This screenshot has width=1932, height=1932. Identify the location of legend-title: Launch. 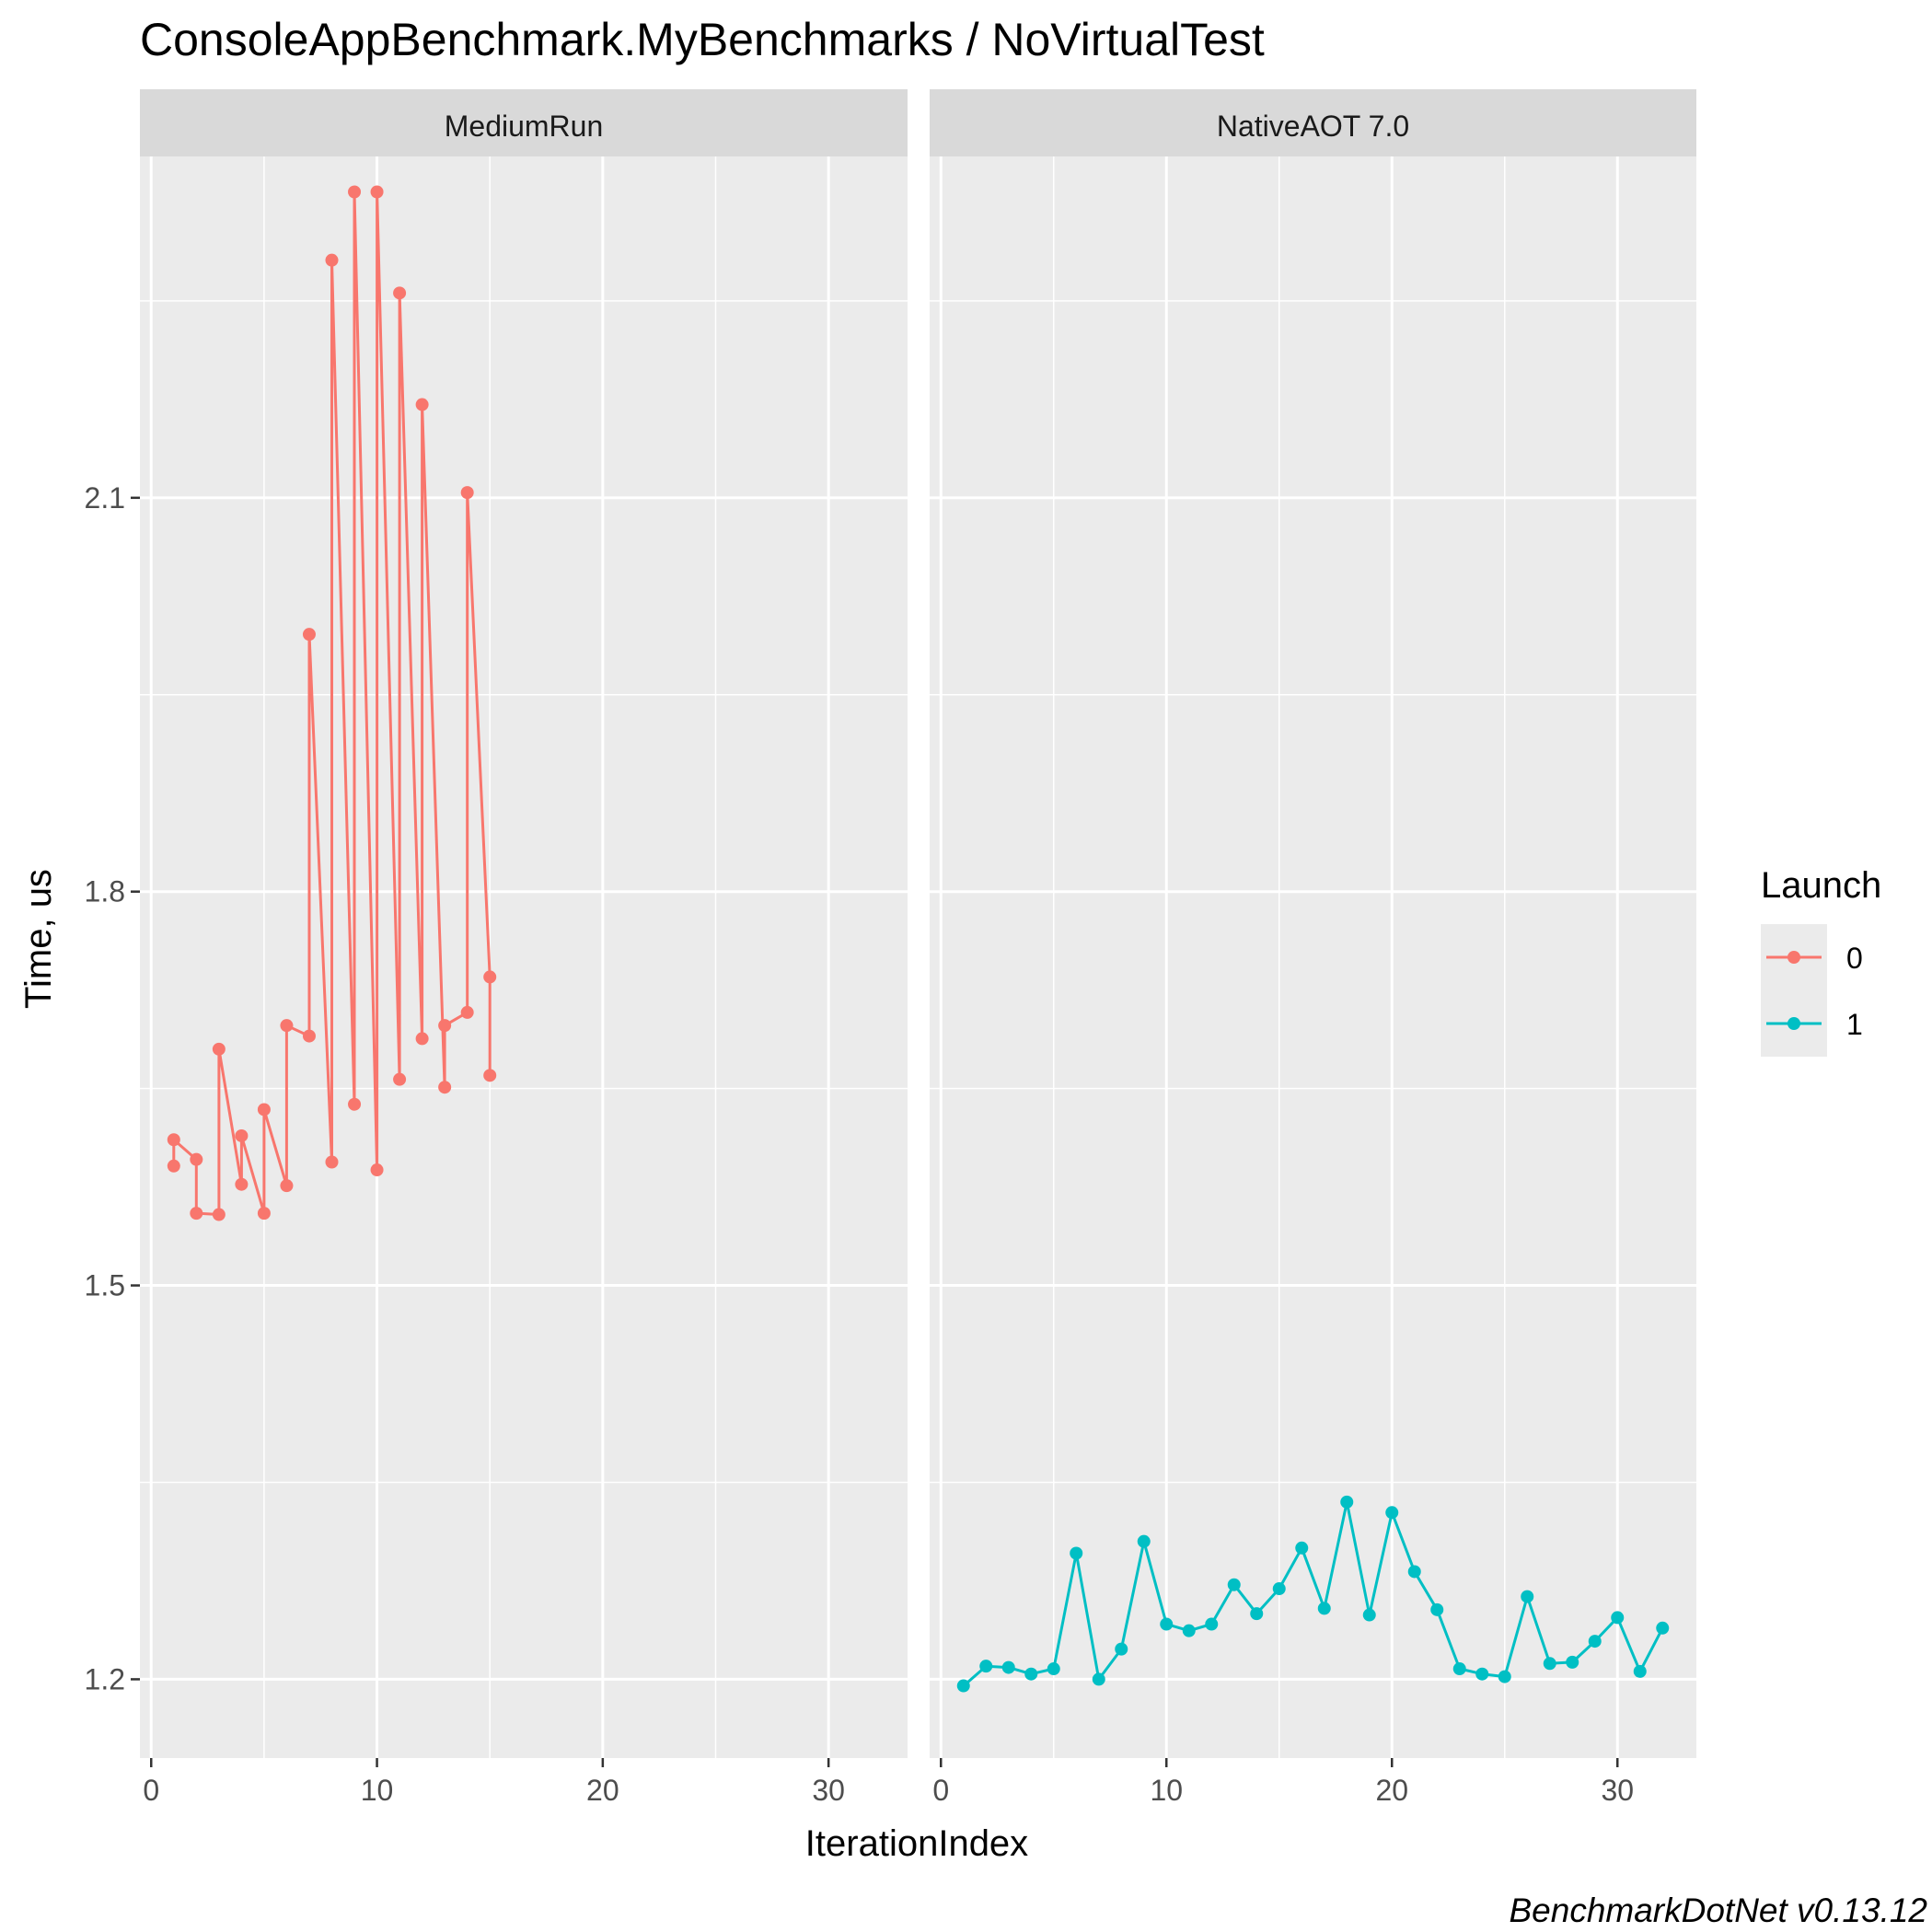
(1821, 886).